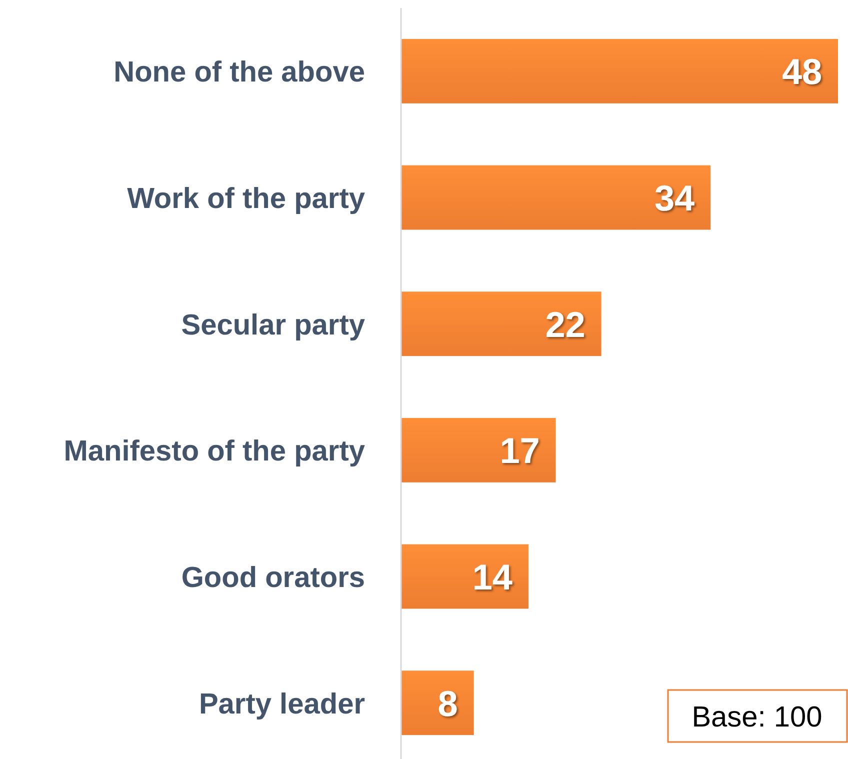  I want to click on y-tick-label: Party leader, so click(281, 704).